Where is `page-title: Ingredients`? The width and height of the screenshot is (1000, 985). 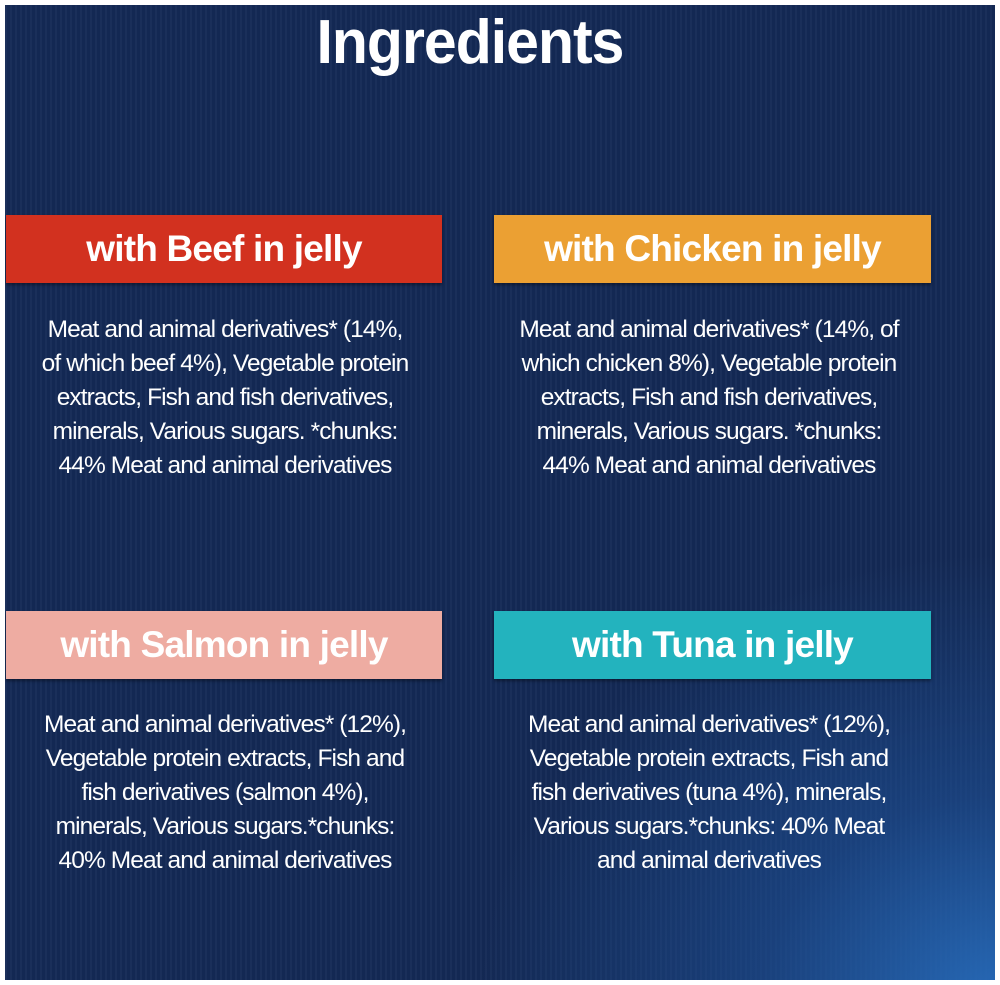
page-title: Ingredients is located at coordinates (470, 42).